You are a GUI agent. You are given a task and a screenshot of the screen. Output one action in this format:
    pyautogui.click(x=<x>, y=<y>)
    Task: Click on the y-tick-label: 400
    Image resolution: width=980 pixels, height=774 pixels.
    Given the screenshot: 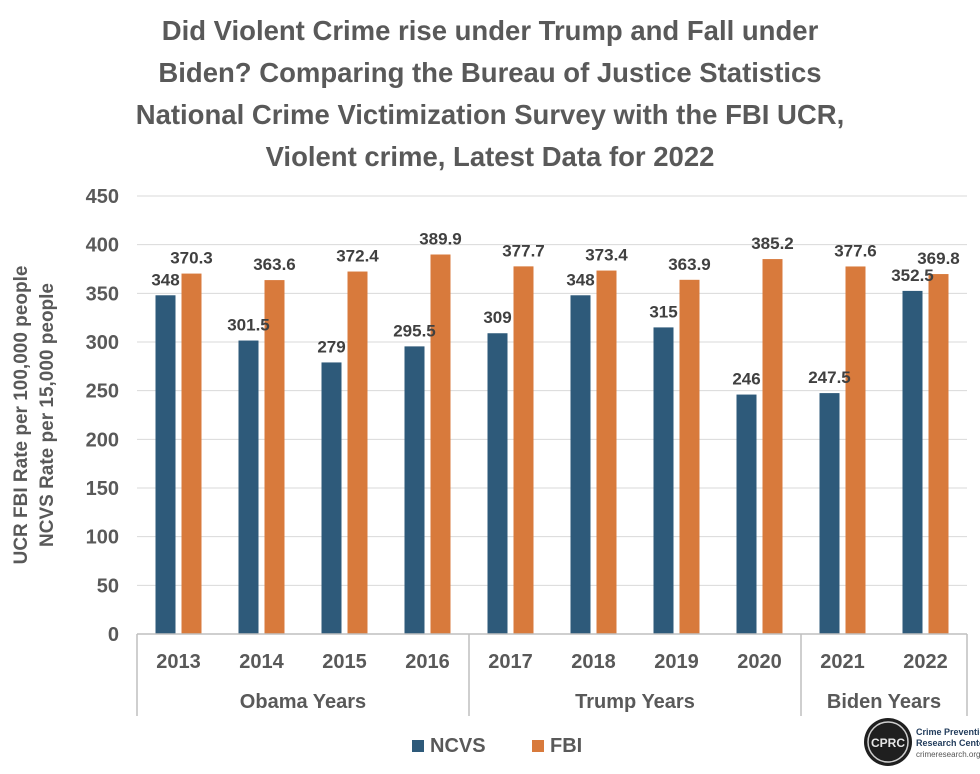 What is the action you would take?
    pyautogui.click(x=102, y=246)
    